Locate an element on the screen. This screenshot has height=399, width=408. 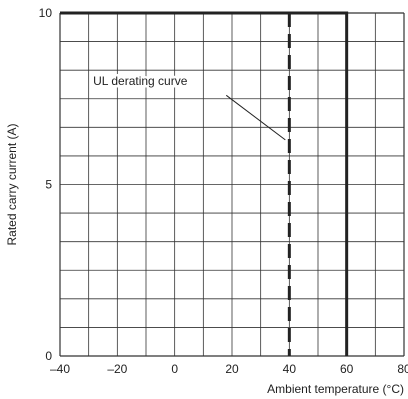
x-tick-label: 0 is located at coordinates (174, 369).